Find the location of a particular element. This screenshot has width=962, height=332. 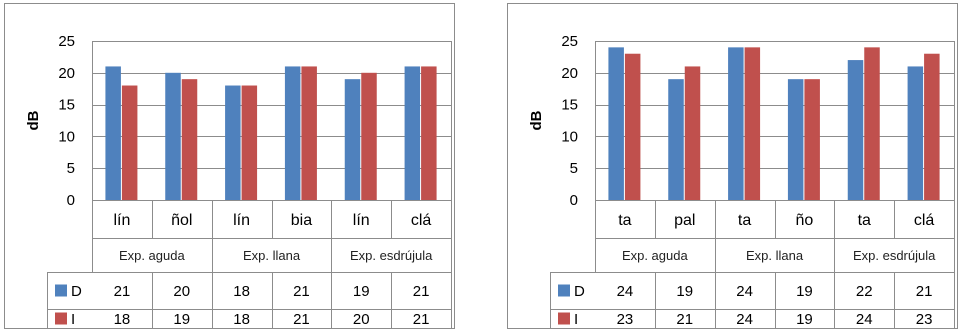

y-tick-label-left: 5 is located at coordinates (71, 168).